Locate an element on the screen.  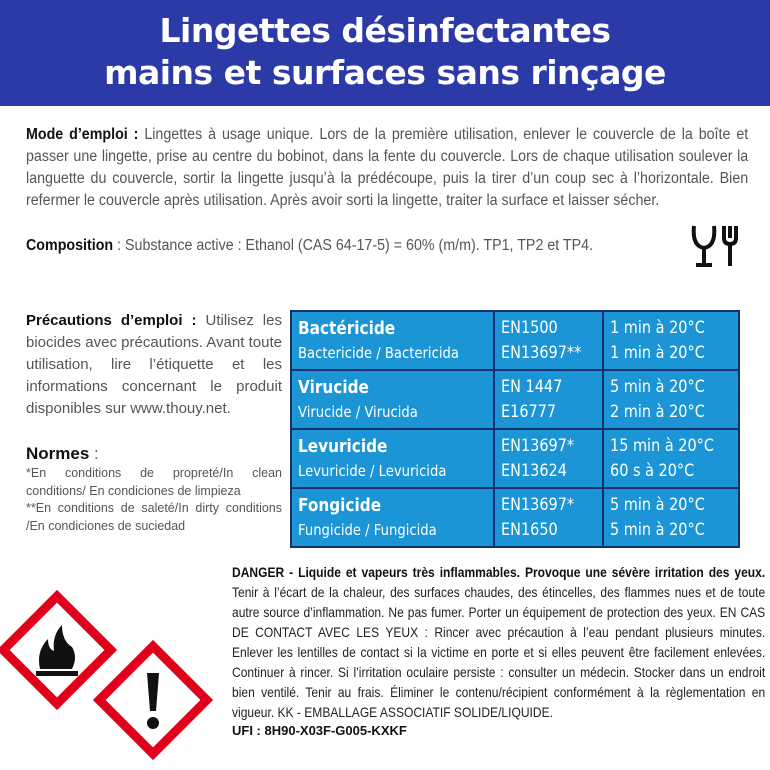
normes-colon: : is located at coordinates (94, 453).